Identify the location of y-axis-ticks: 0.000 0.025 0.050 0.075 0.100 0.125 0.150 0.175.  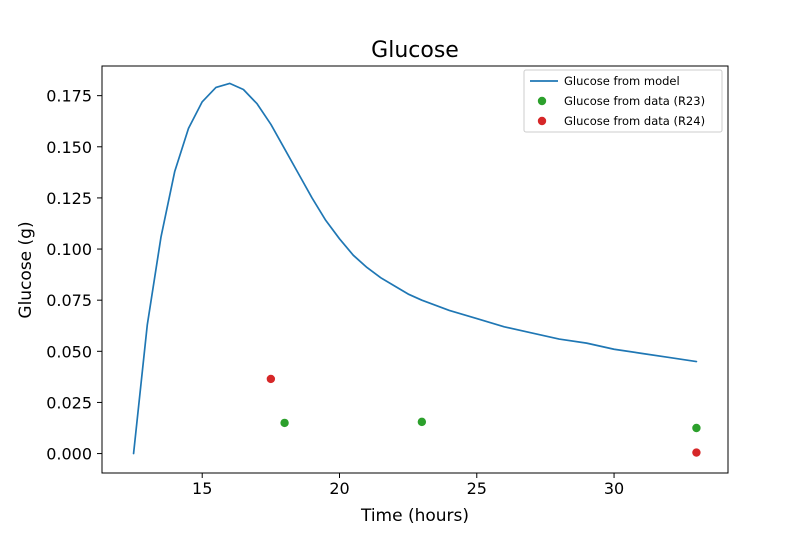
(74, 275).